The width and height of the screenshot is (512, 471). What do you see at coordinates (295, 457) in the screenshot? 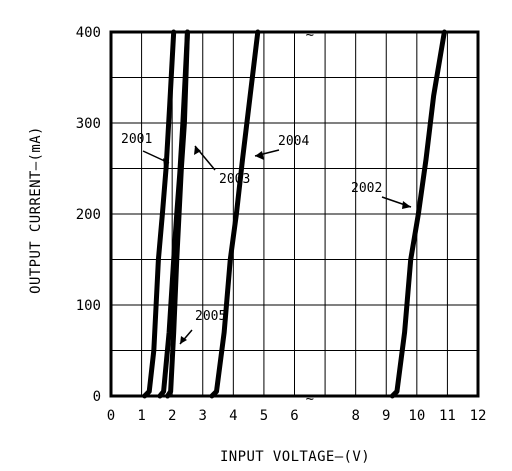
I see `x-axis-title: INPUT VOLTAGE–(V)` at bounding box center [295, 457].